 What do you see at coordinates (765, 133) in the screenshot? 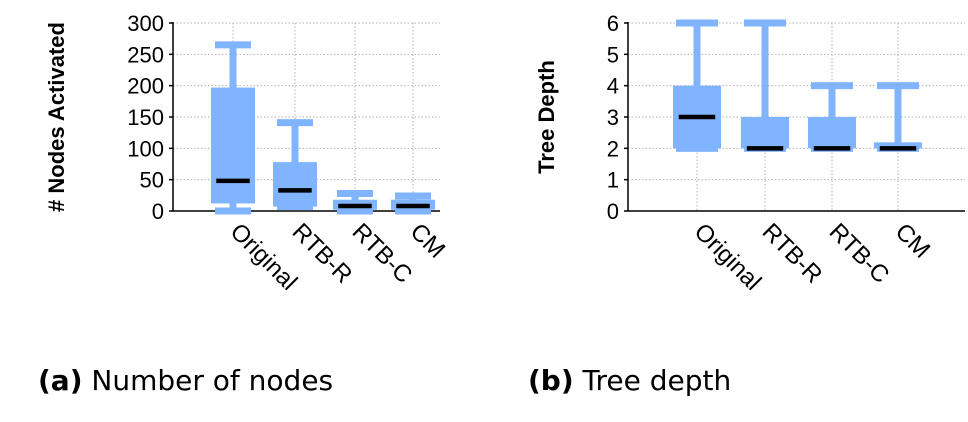
I see `chart2-rtb-r-box` at bounding box center [765, 133].